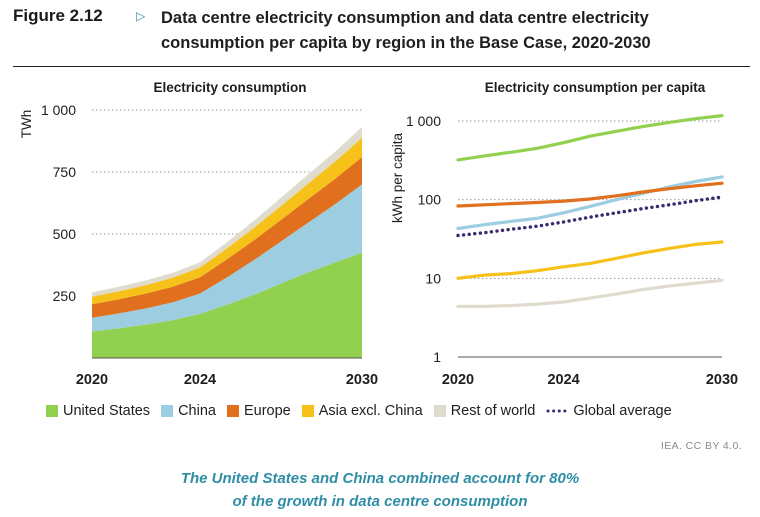 The width and height of the screenshot is (760, 517). I want to click on y-axis-label: kWh per capita, so click(397, 177).